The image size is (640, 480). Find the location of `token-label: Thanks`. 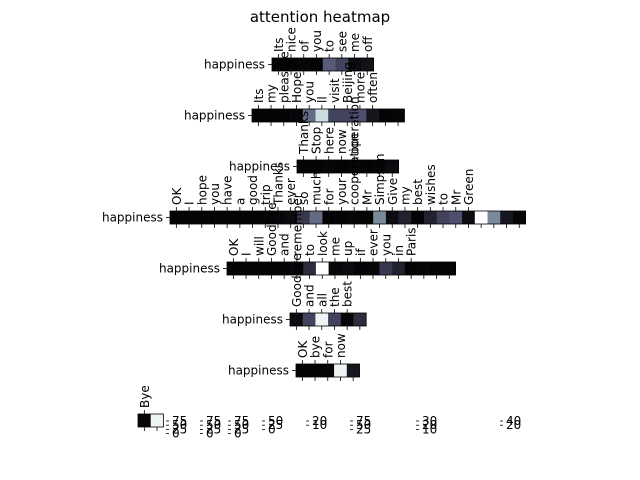

token-label: Thanks is located at coordinates (304, 133).